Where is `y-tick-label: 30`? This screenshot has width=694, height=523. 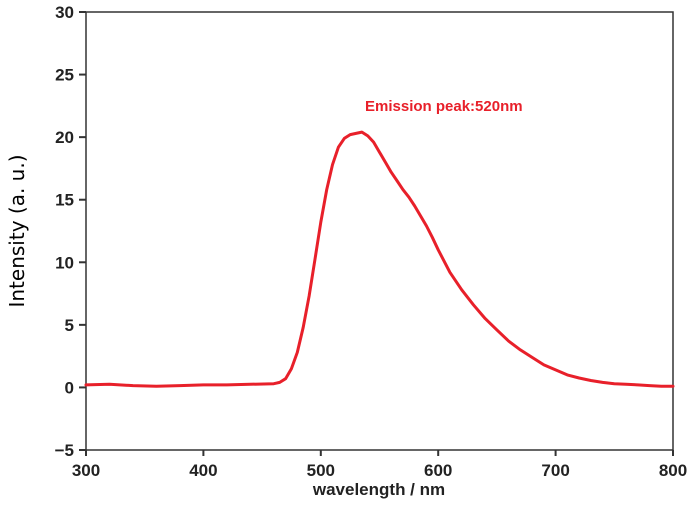 y-tick-label: 30 is located at coordinates (64, 12).